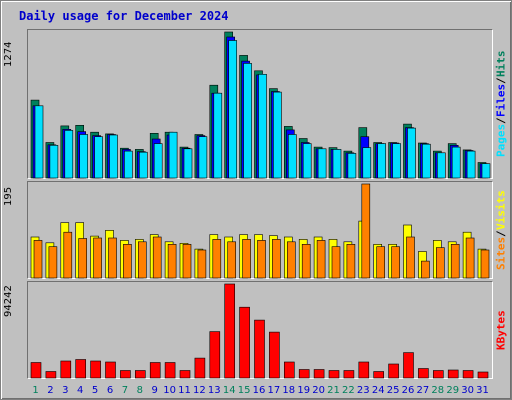 This screenshot has height=400, width=512. Describe the element at coordinates (50, 390) in the screenshot. I see `day-label: 2` at that location.